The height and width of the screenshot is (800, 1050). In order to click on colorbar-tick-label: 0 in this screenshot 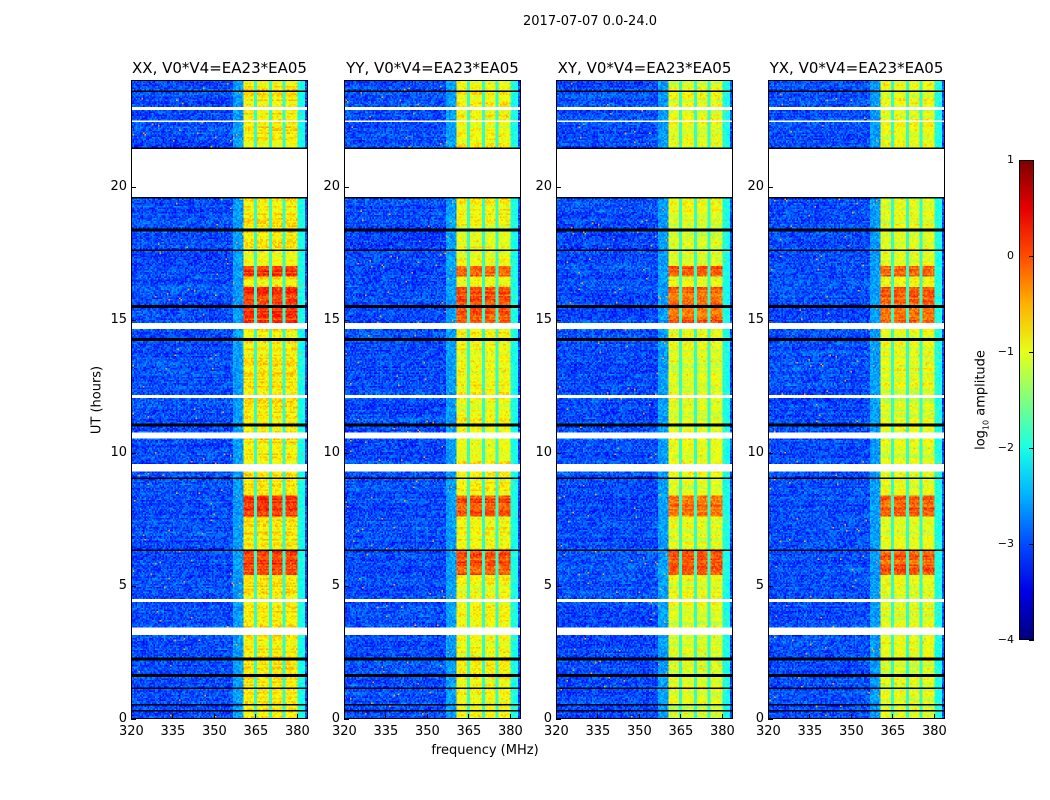, I will do `click(1010, 255)`.